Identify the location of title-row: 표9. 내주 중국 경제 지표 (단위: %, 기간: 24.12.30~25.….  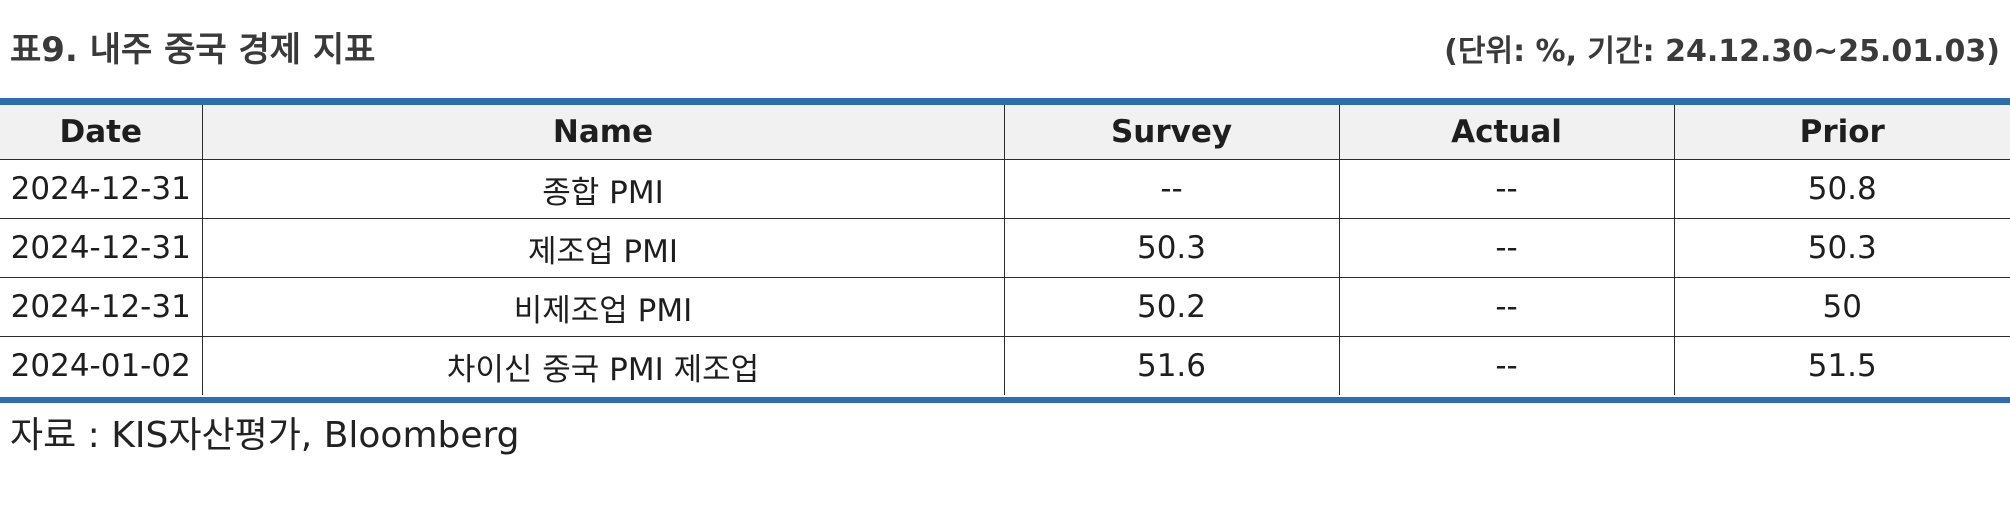
(1005, 46).